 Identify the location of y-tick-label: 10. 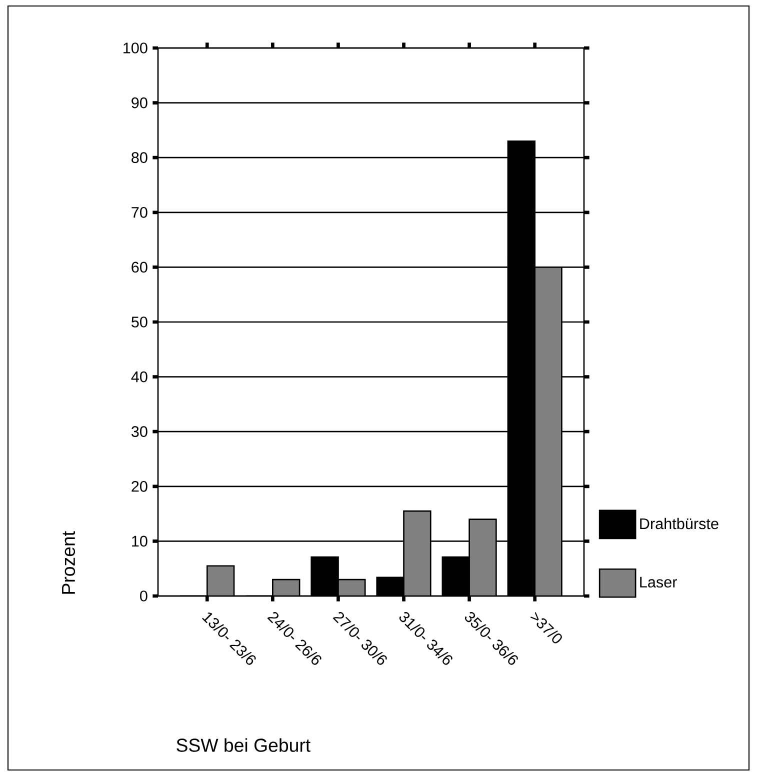
(140, 541).